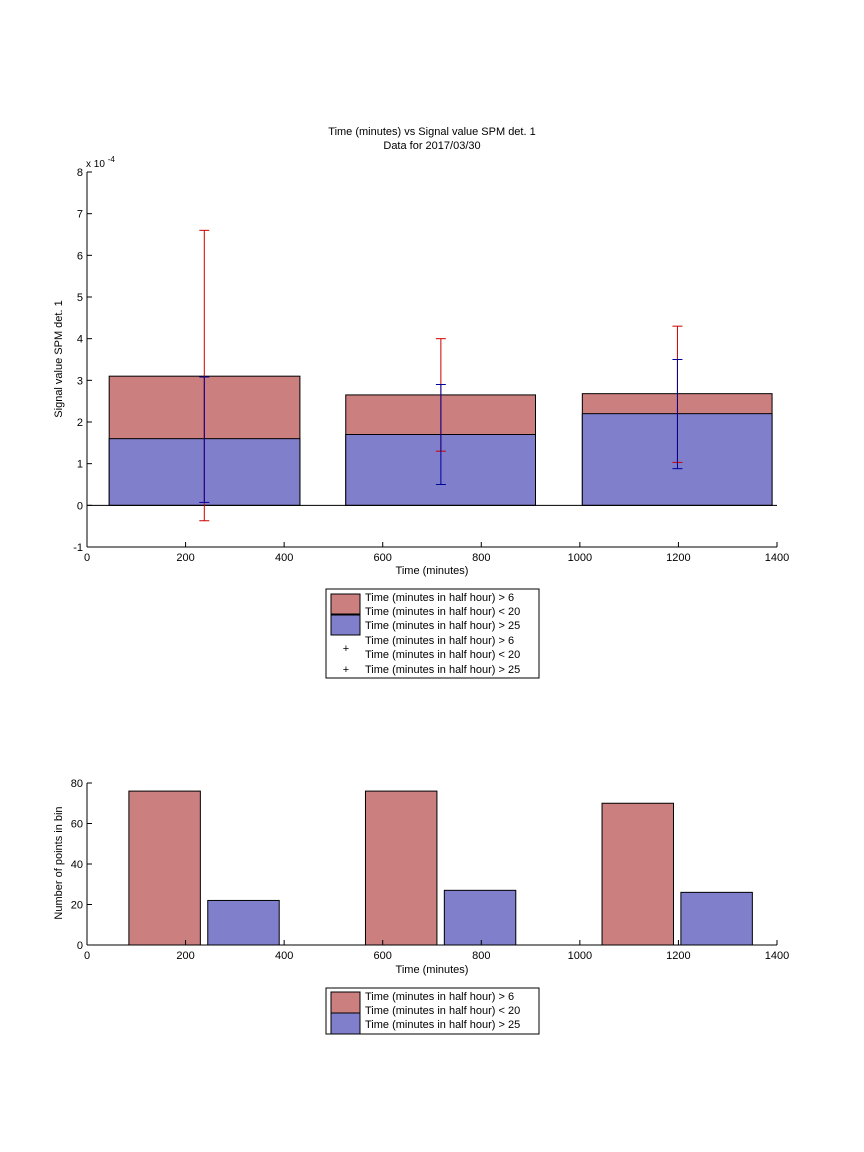 This screenshot has width=864, height=1152. I want to click on y-axis-label: Signal value SPM det. 1, so click(59, 358).